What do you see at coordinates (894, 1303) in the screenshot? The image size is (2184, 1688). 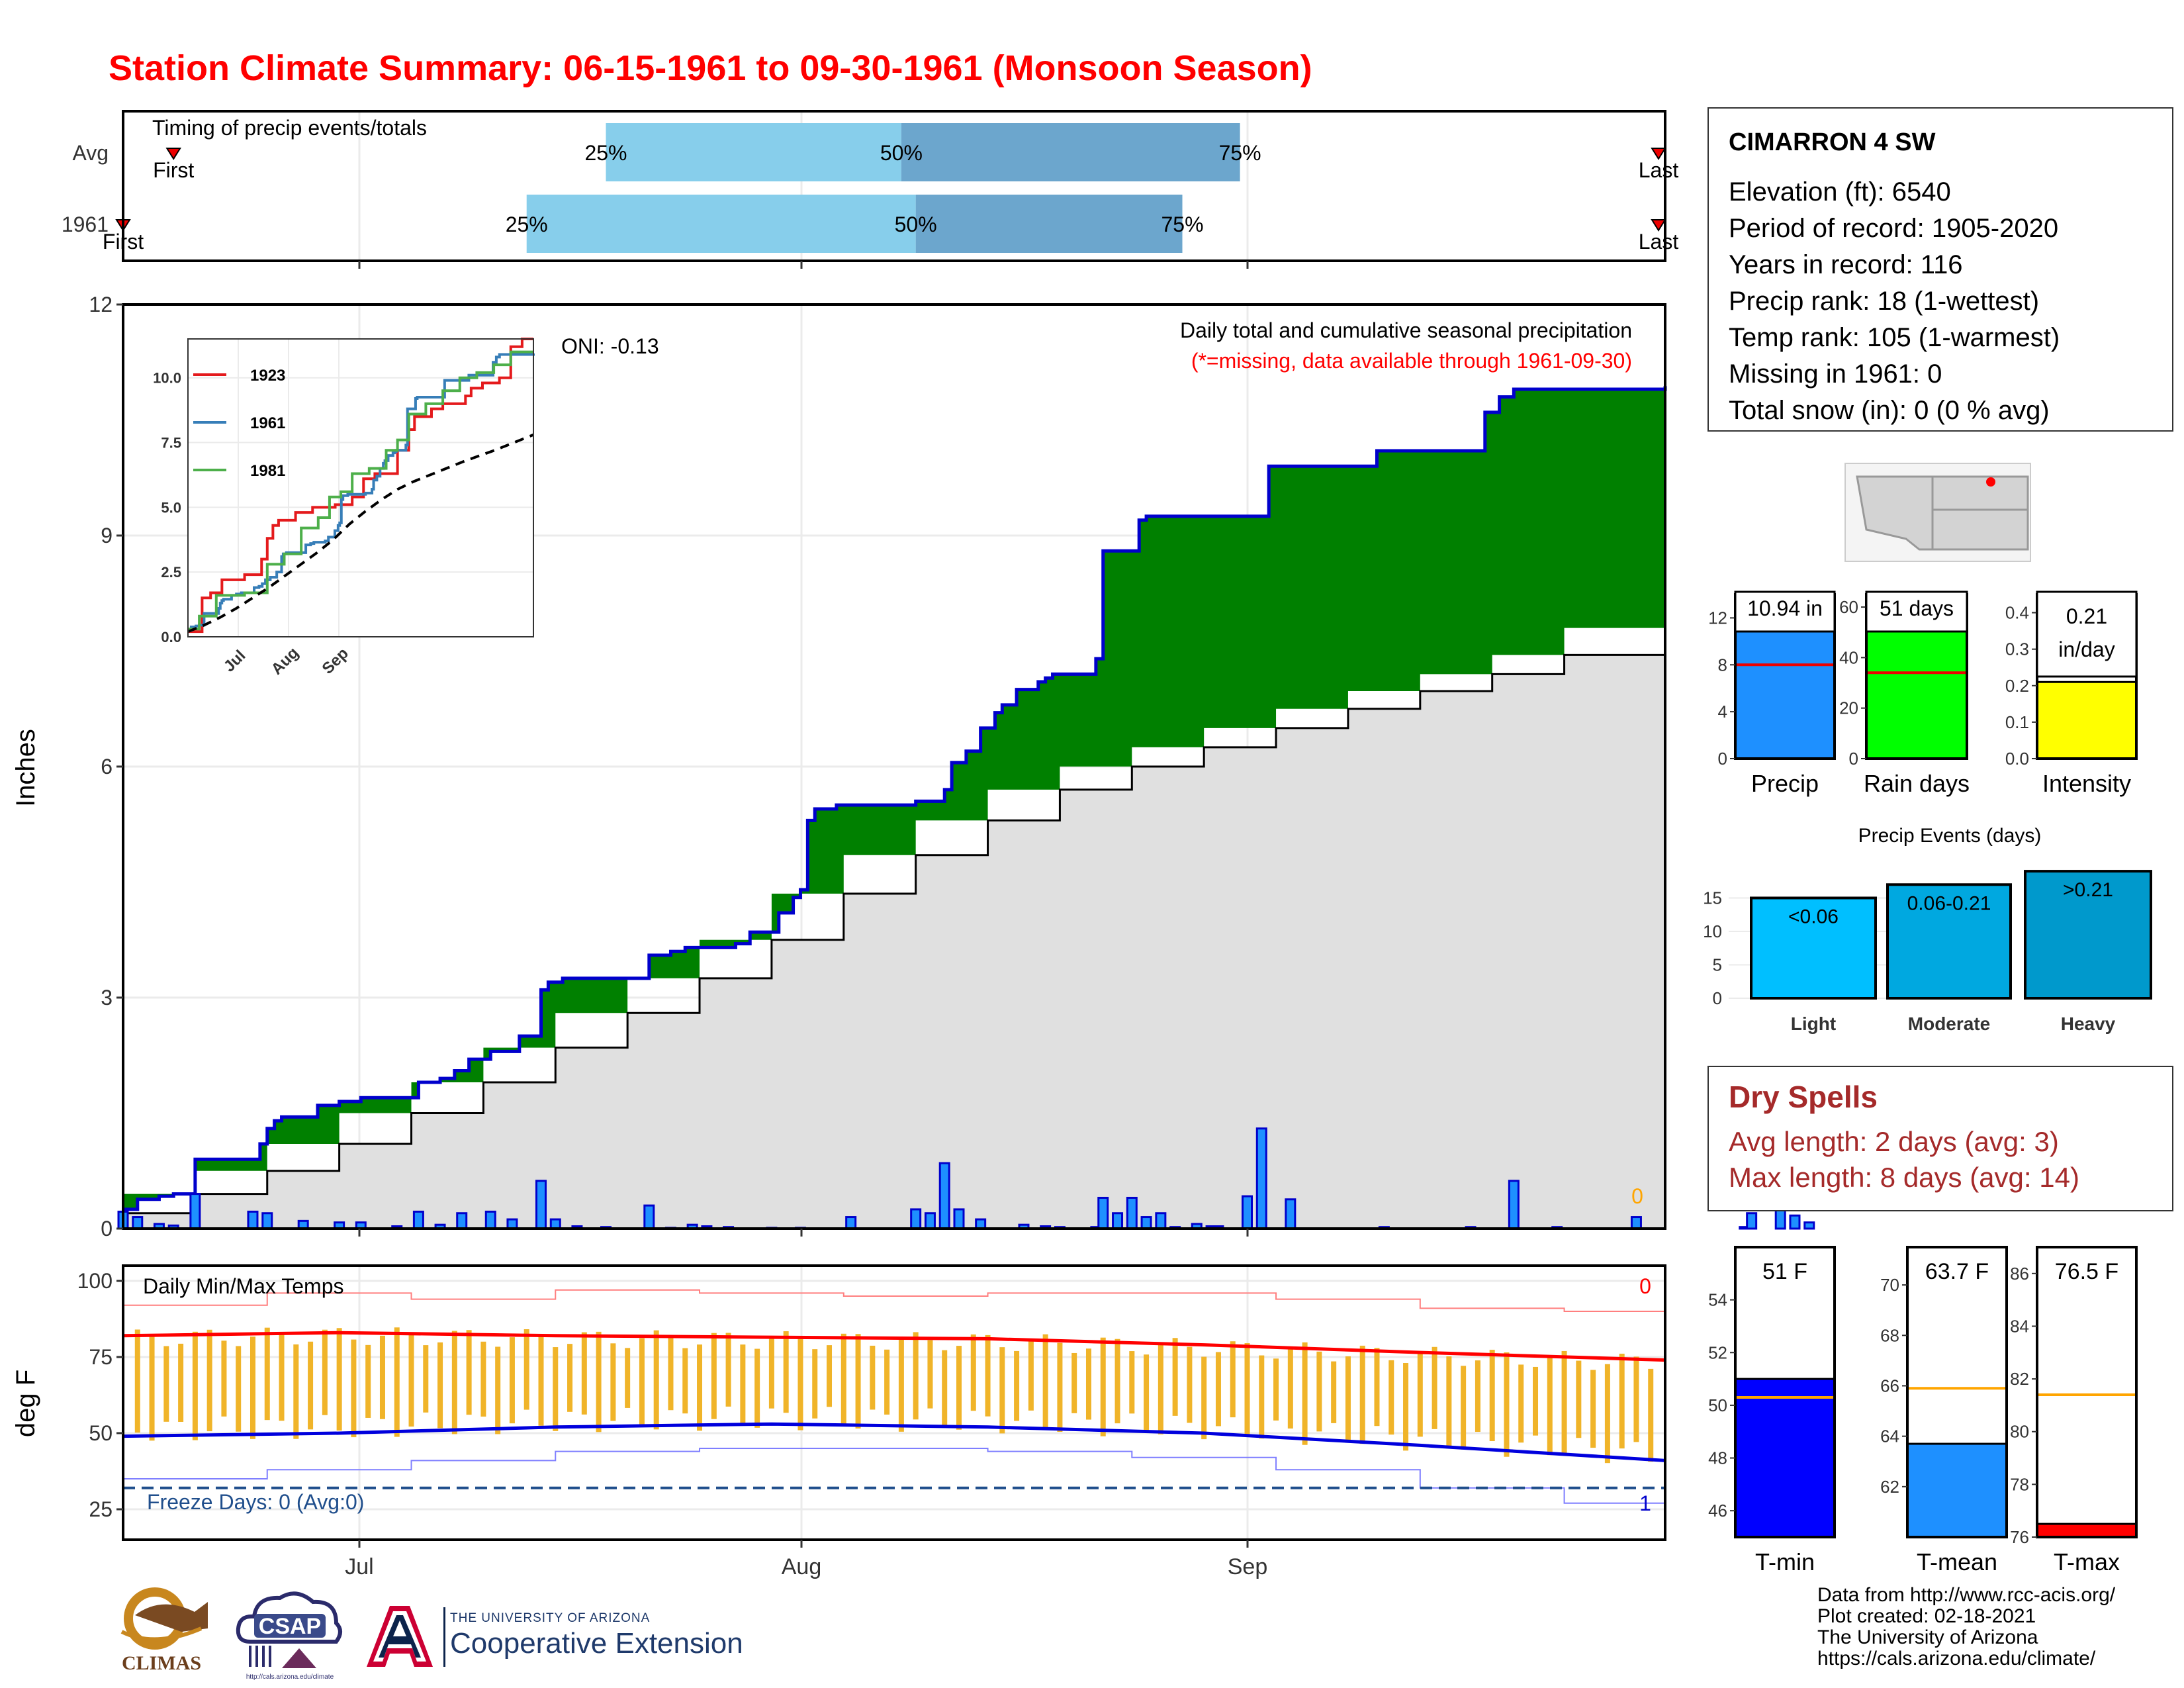 I see `record-max-line` at bounding box center [894, 1303].